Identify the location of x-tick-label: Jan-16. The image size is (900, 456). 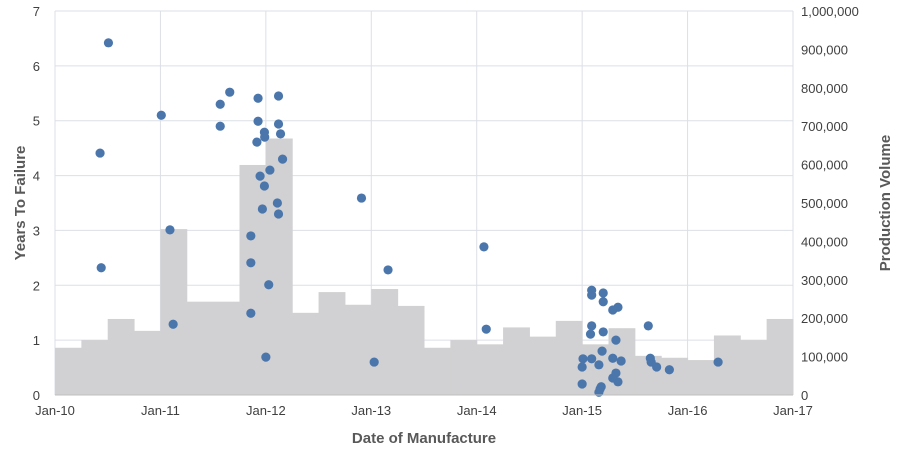
(688, 410).